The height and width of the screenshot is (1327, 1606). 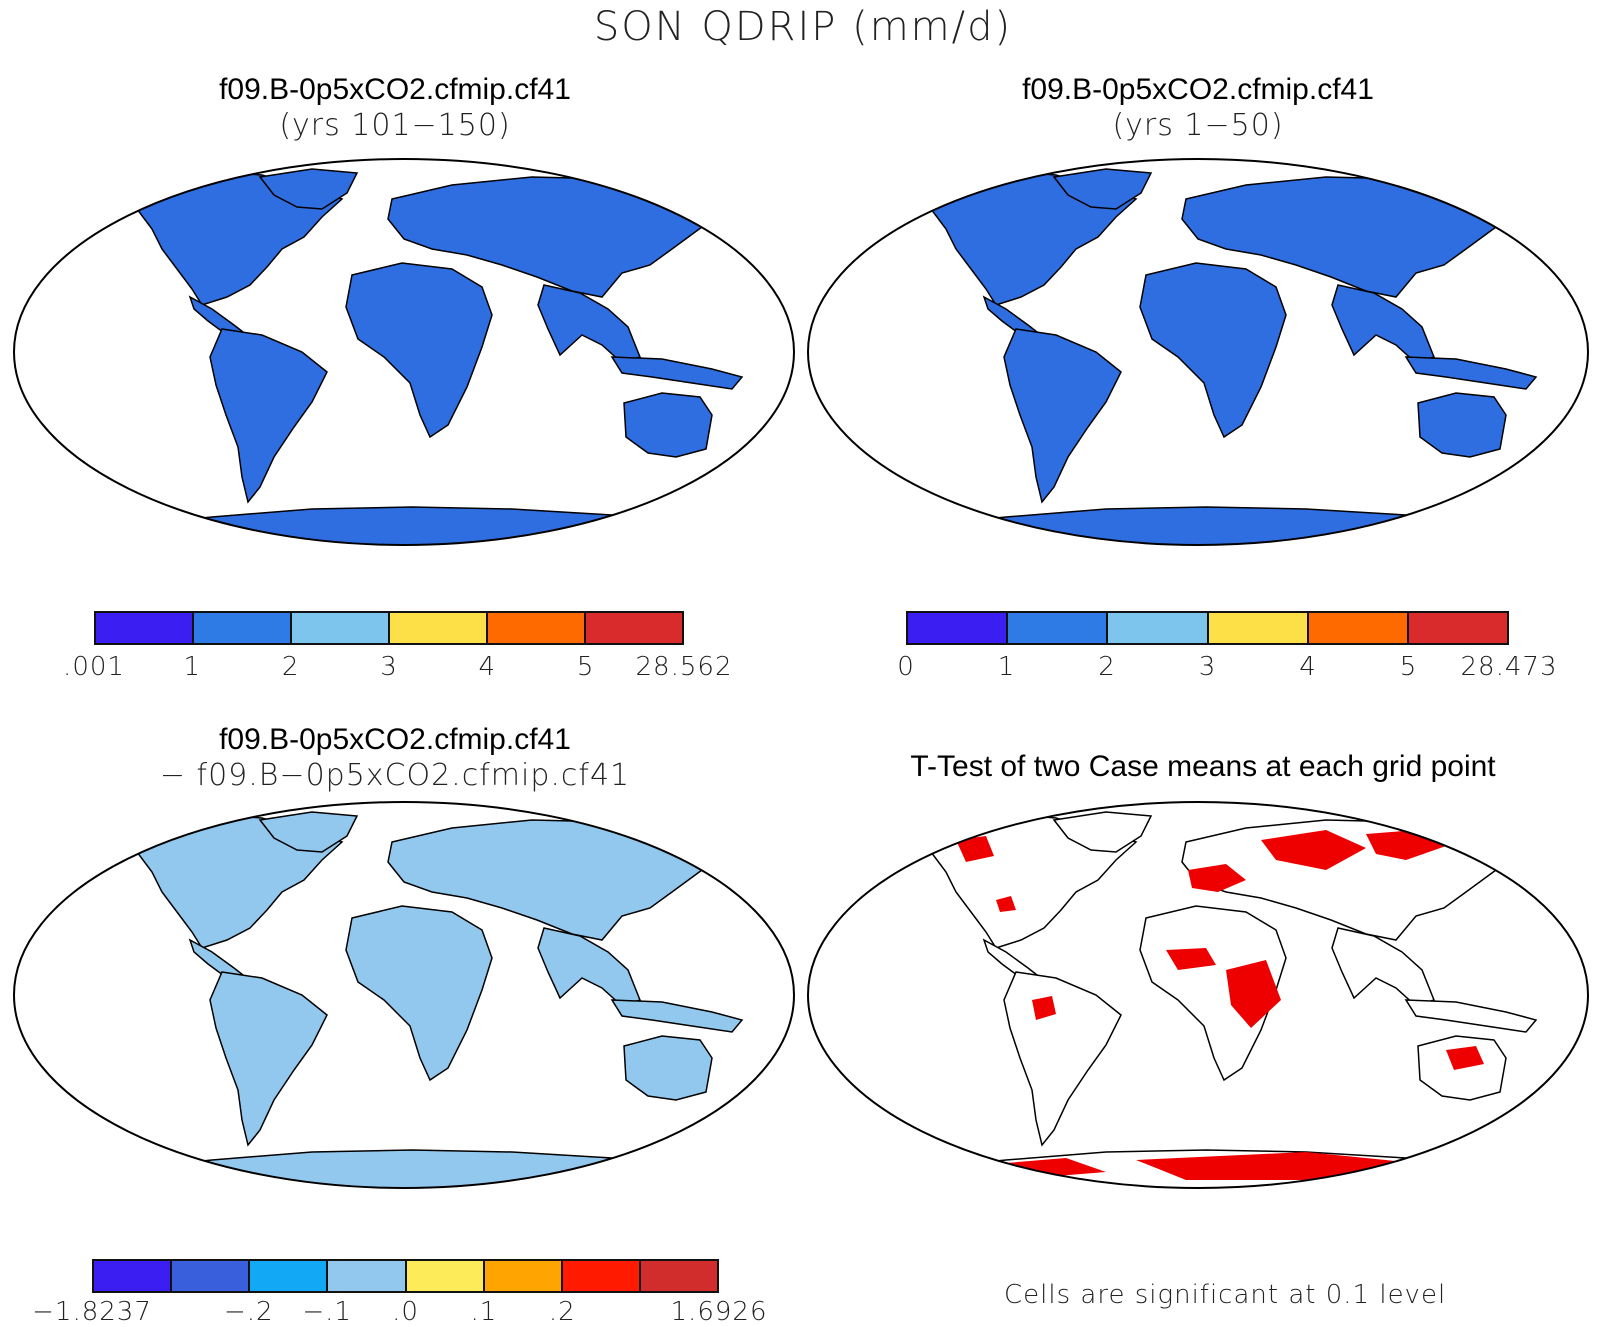 What do you see at coordinates (1198, 125) in the screenshot?
I see `panel-2-years: (yrs 1−50)` at bounding box center [1198, 125].